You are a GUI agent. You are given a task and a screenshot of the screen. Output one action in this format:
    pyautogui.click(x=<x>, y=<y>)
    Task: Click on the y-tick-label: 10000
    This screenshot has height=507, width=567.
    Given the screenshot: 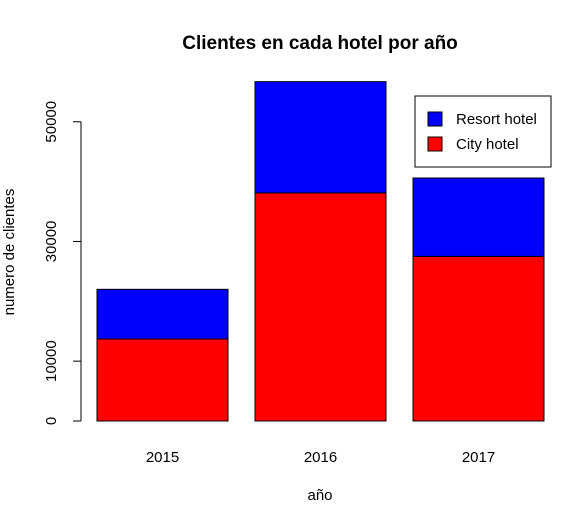 What is the action you would take?
    pyautogui.click(x=51, y=361)
    